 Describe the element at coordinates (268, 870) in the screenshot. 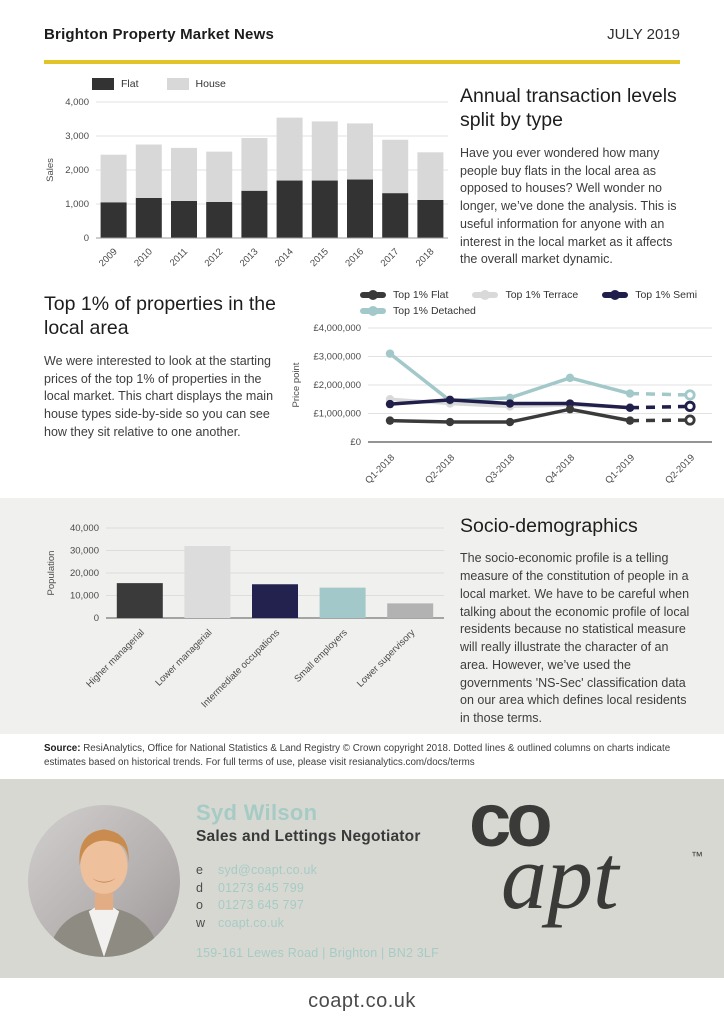

I see `email-link: syd@coapt.co.uk` at that location.